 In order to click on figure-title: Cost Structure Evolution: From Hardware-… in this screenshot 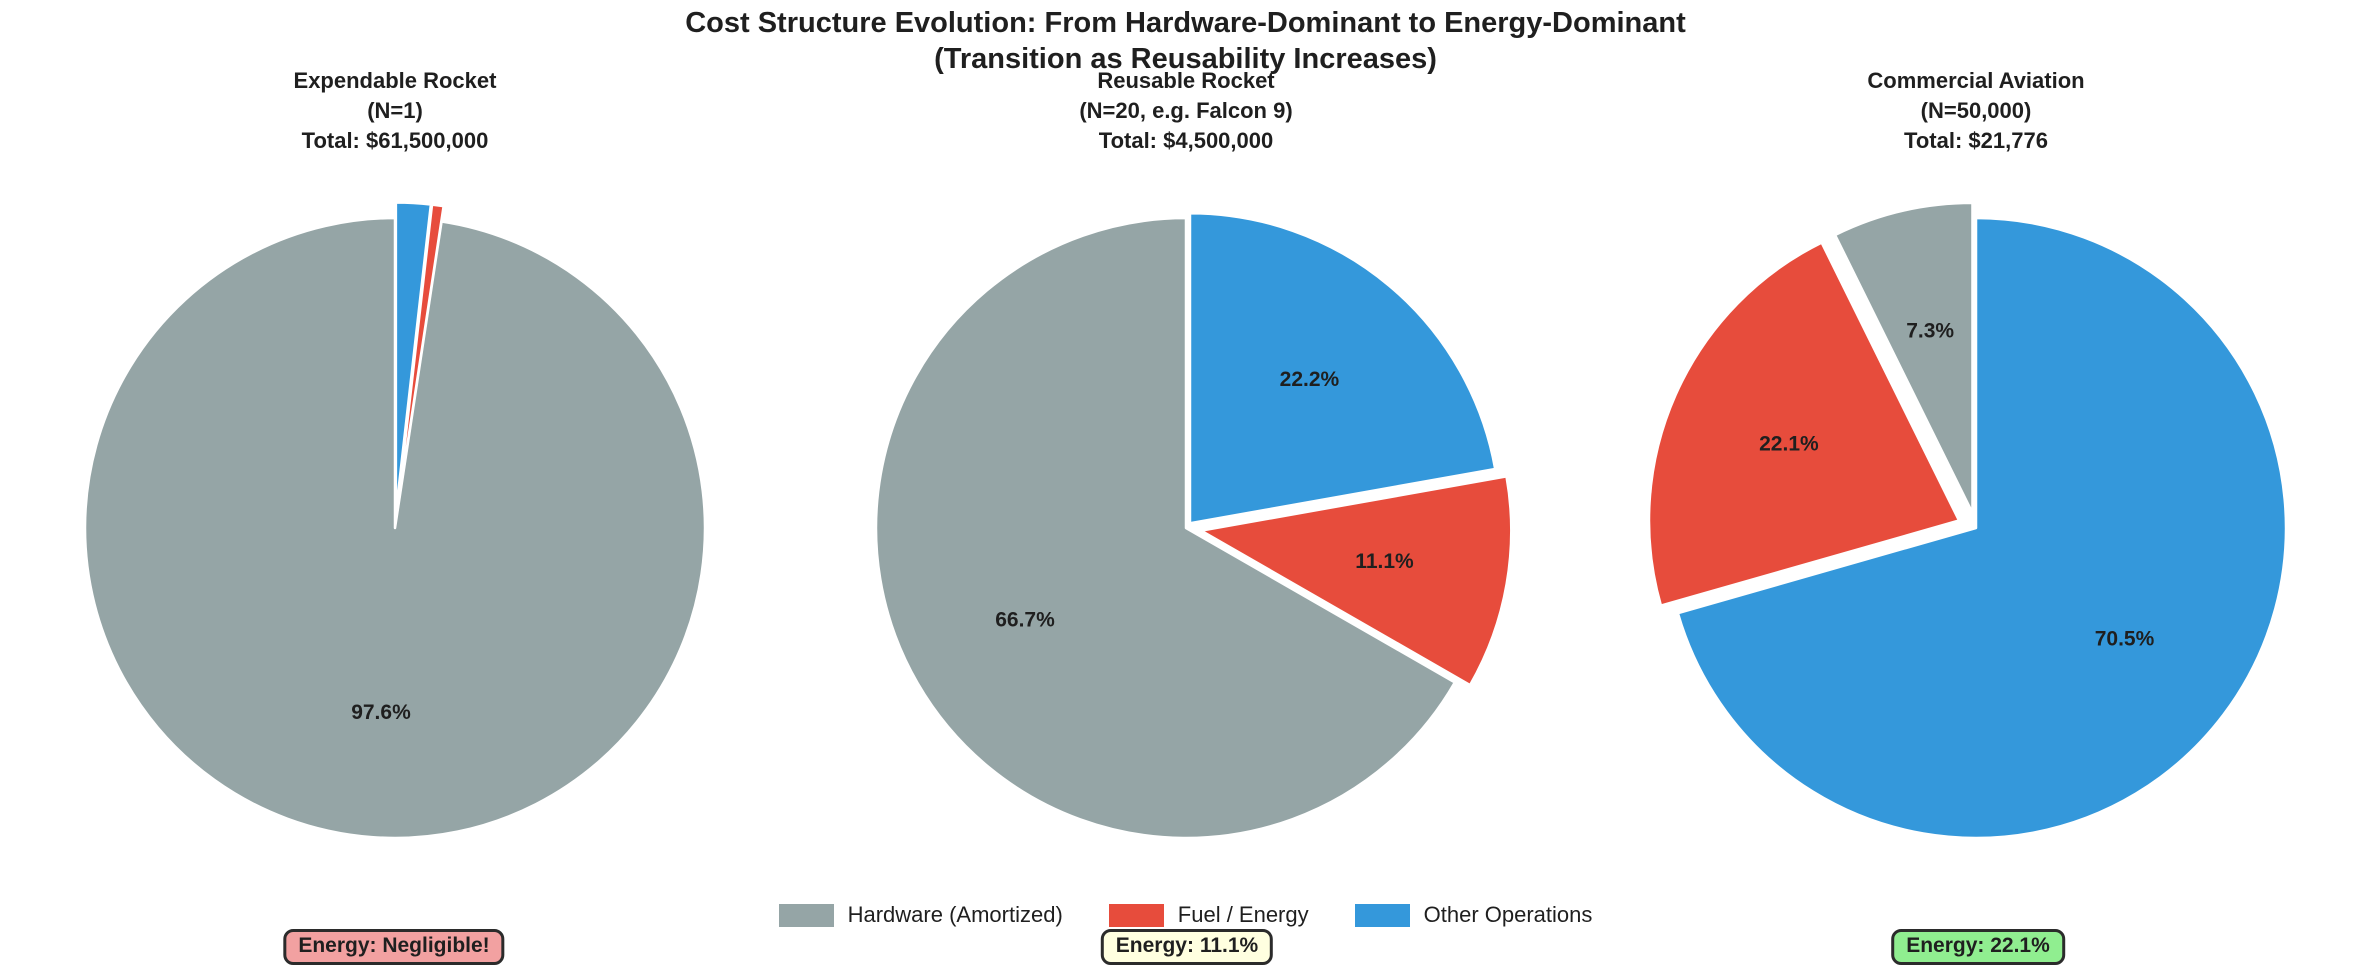, I will do `click(1185, 41)`.